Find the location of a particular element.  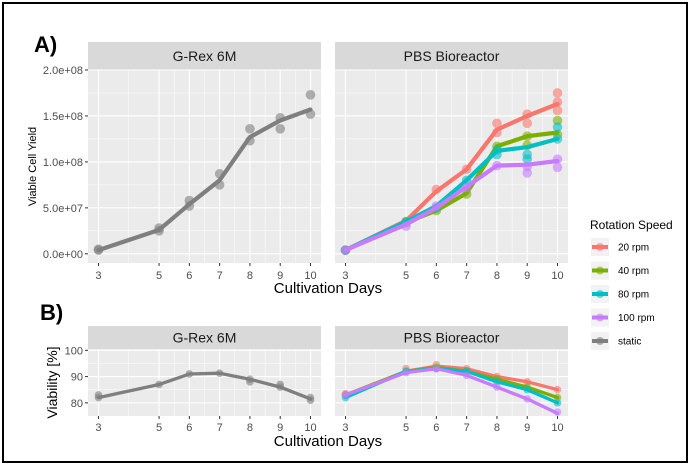

y-tick-label: 1.0e+08 is located at coordinates (63, 163).